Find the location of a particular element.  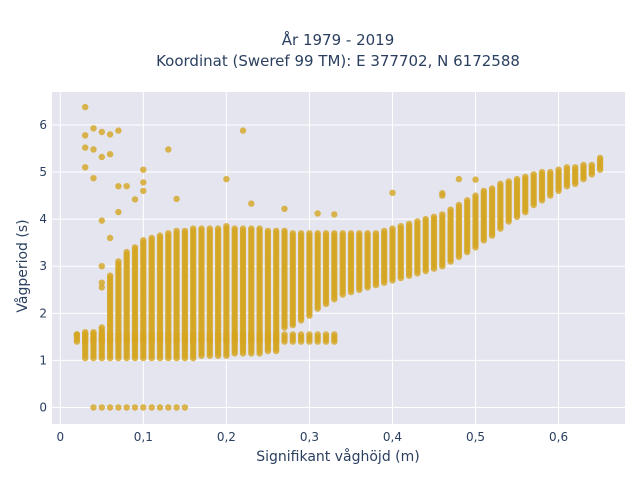

chart-title-line1: År 1979 - 2019 is located at coordinates (338, 39).